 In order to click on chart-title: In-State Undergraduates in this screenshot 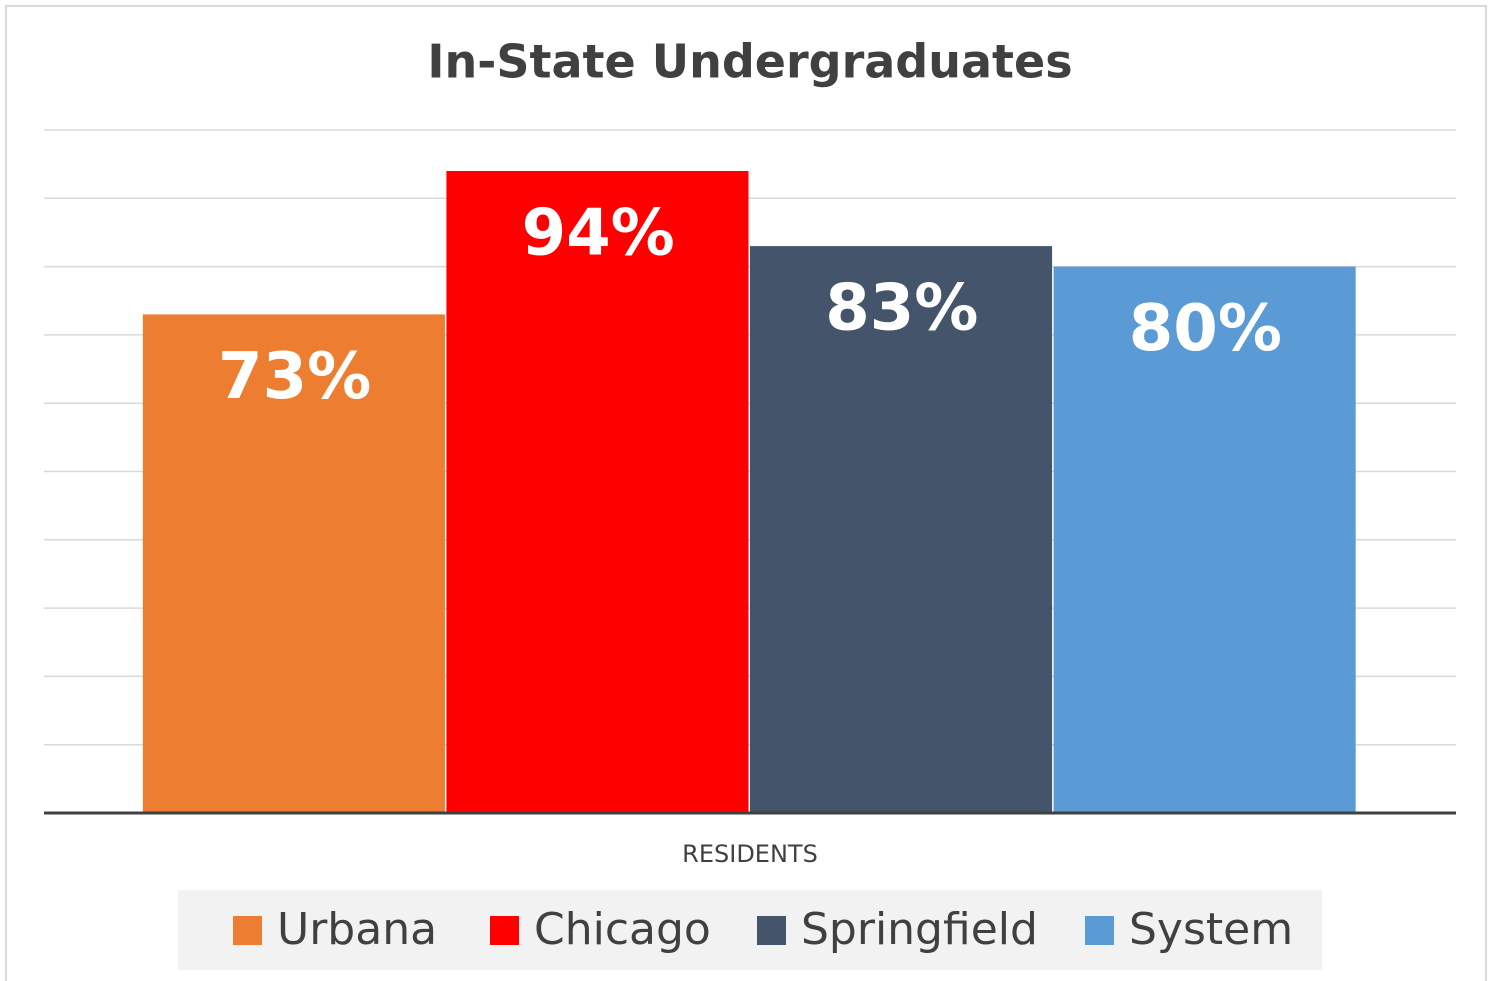, I will do `click(749, 62)`.